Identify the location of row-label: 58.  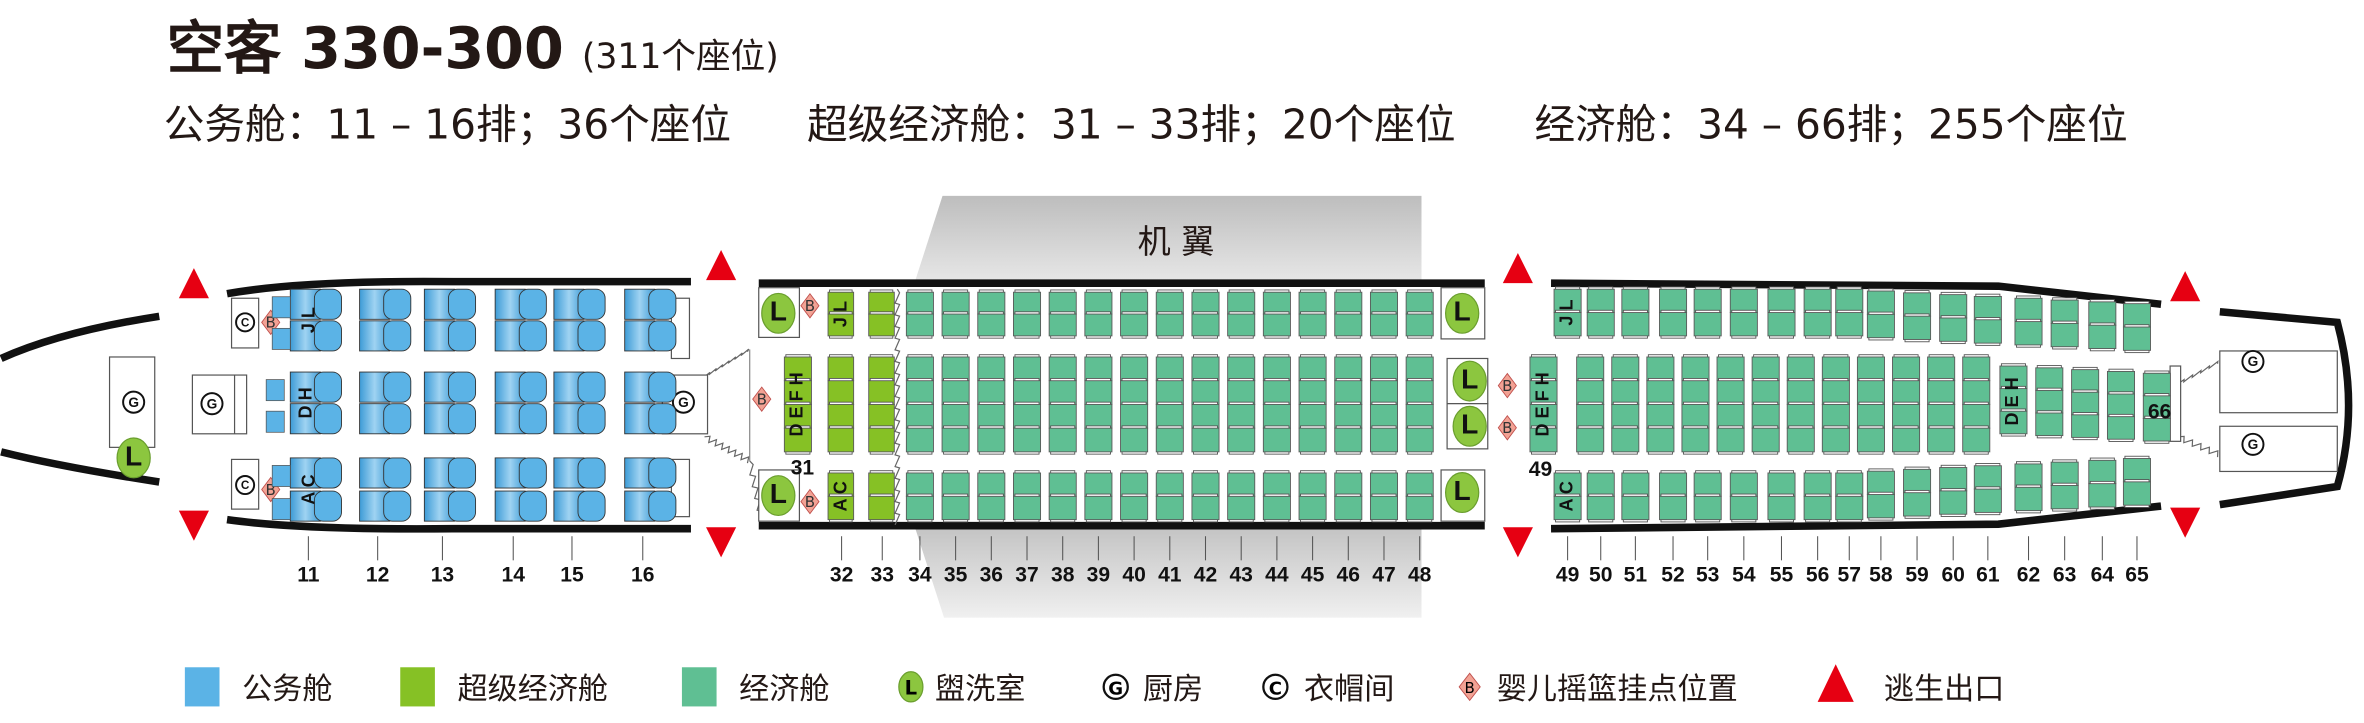
(1881, 574).